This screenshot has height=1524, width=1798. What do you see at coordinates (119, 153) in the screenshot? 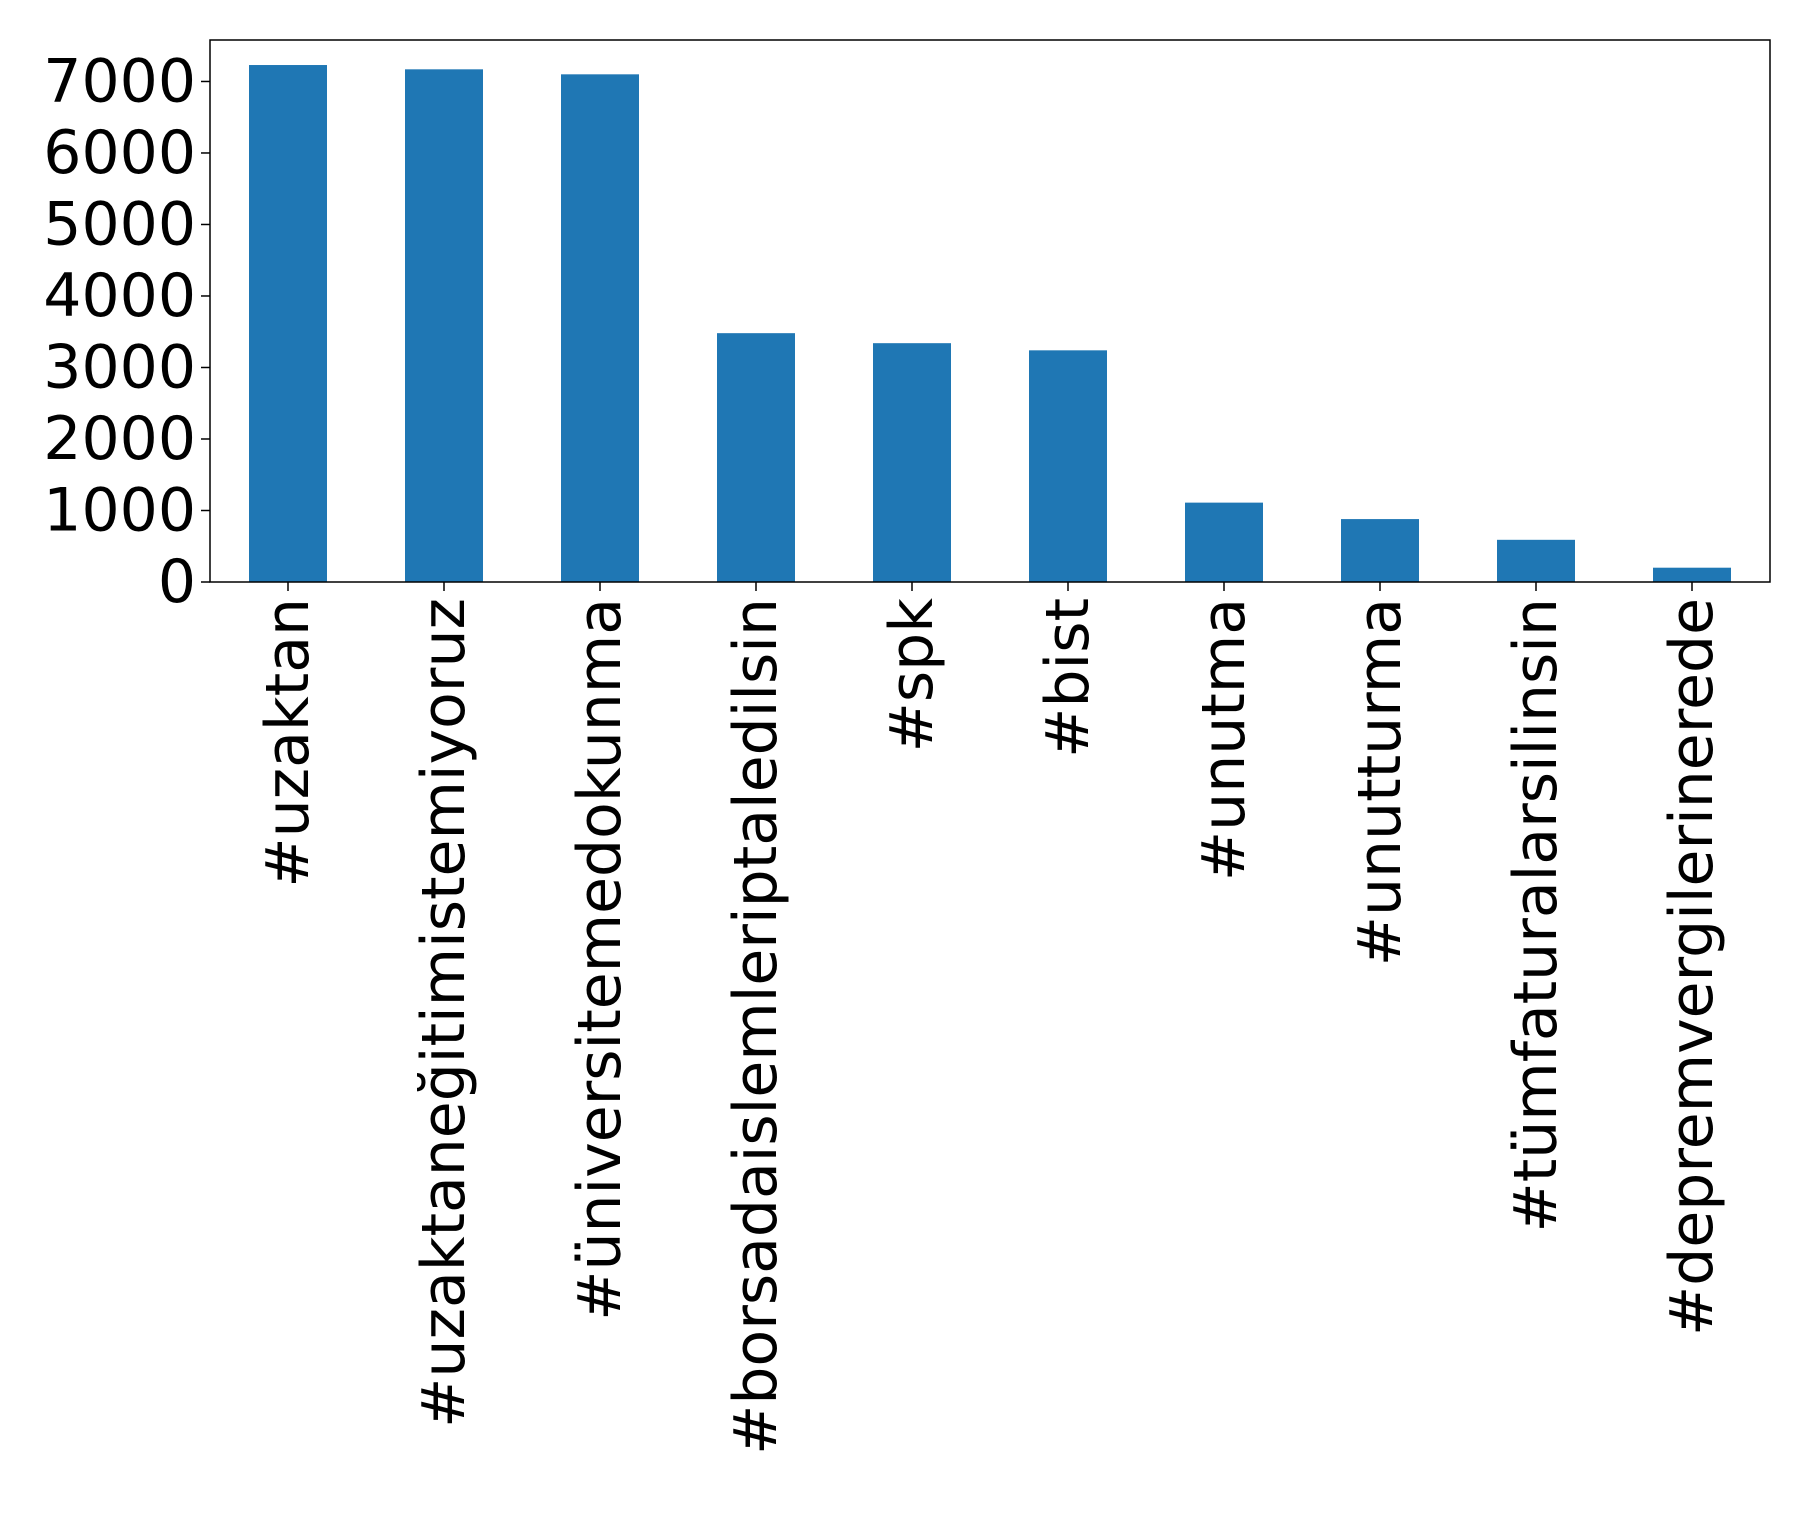
I see `y-tick-label: 6000` at bounding box center [119, 153].